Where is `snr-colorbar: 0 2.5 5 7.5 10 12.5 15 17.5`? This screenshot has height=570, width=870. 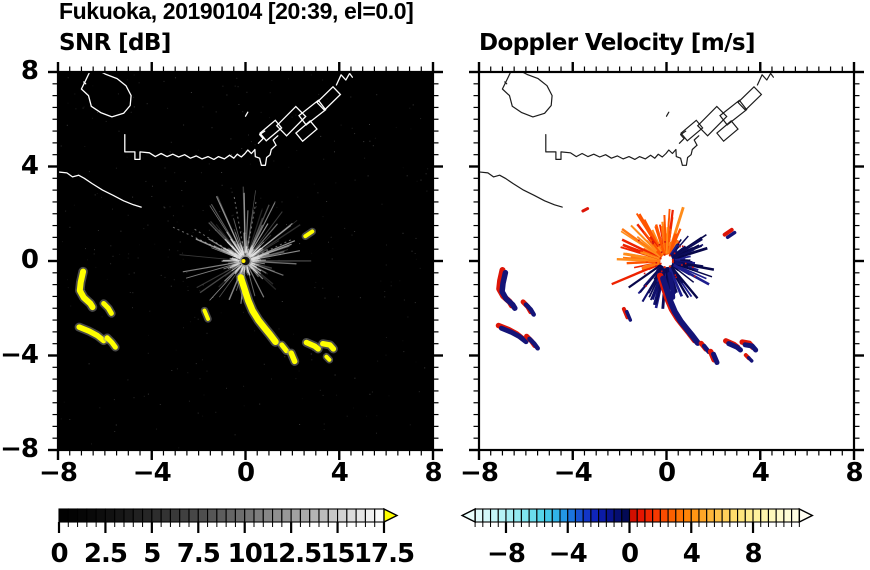
snr-colorbar: 0 2.5 5 7.5 10 12.5 15 17.5 is located at coordinates (234, 535).